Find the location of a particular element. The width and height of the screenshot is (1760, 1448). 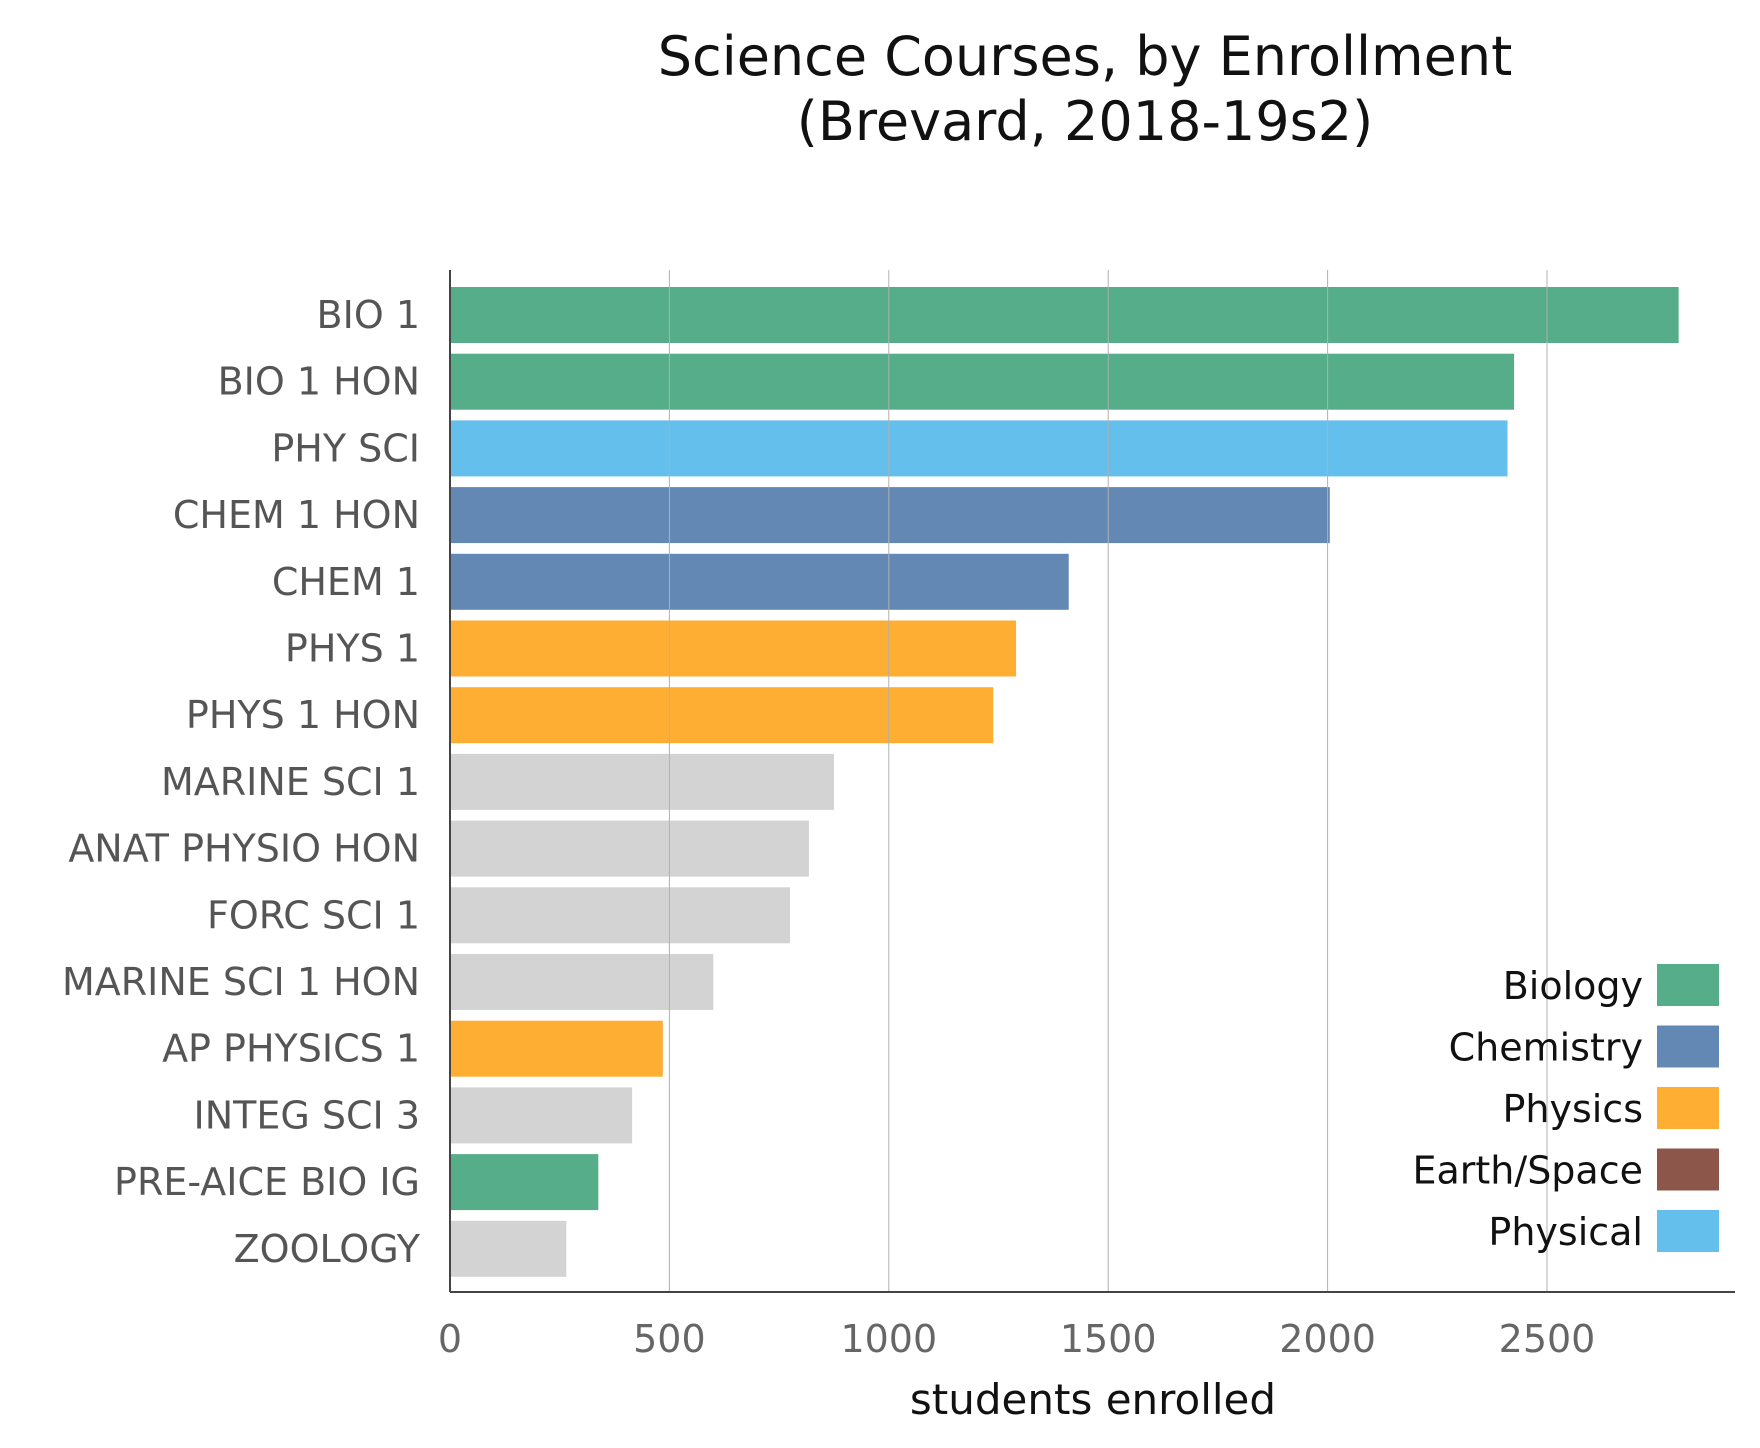

y-tick-label: CHEM 1 is located at coordinates (346, 582).